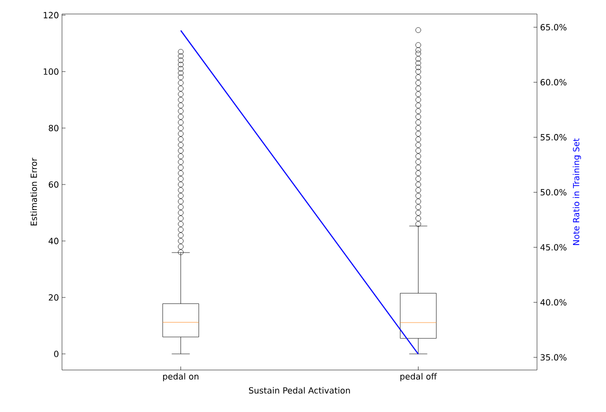 The image size is (606, 412). Describe the element at coordinates (553, 247) in the screenshot. I see `y2-tick-label: 45.0%` at that location.